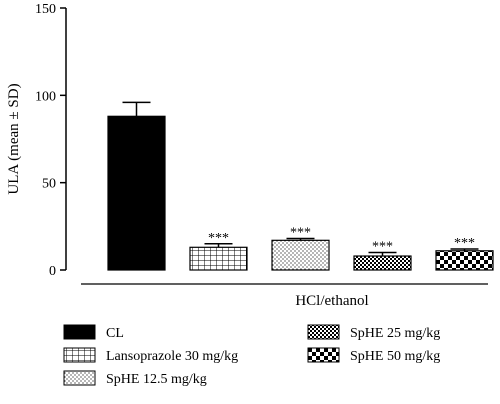 The height and width of the screenshot is (404, 500). Describe the element at coordinates (115, 333) in the screenshot. I see `legend-label: CL` at that location.